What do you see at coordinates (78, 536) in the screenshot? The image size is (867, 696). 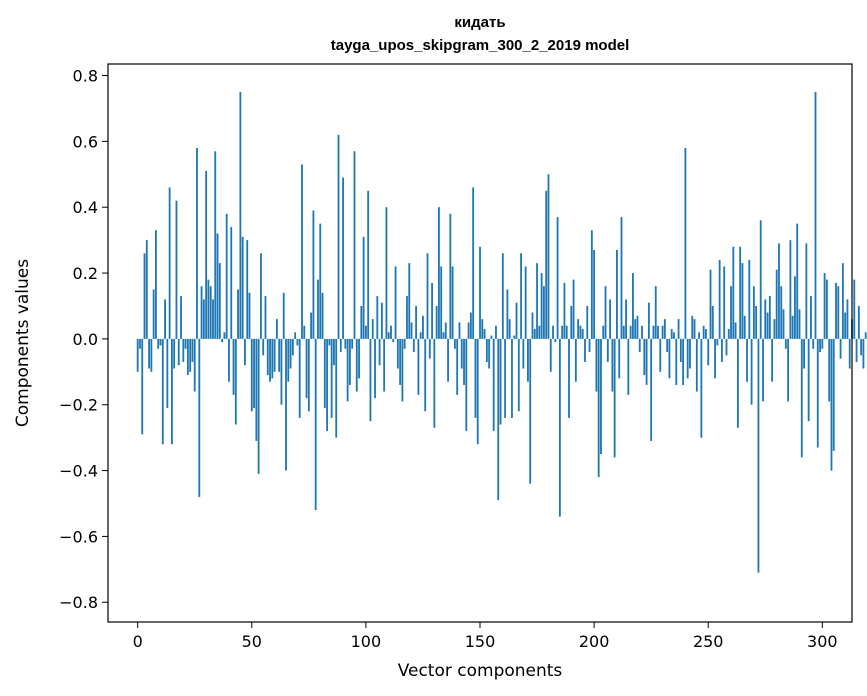 I see `y-tick-label: −0.6` at bounding box center [78, 536].